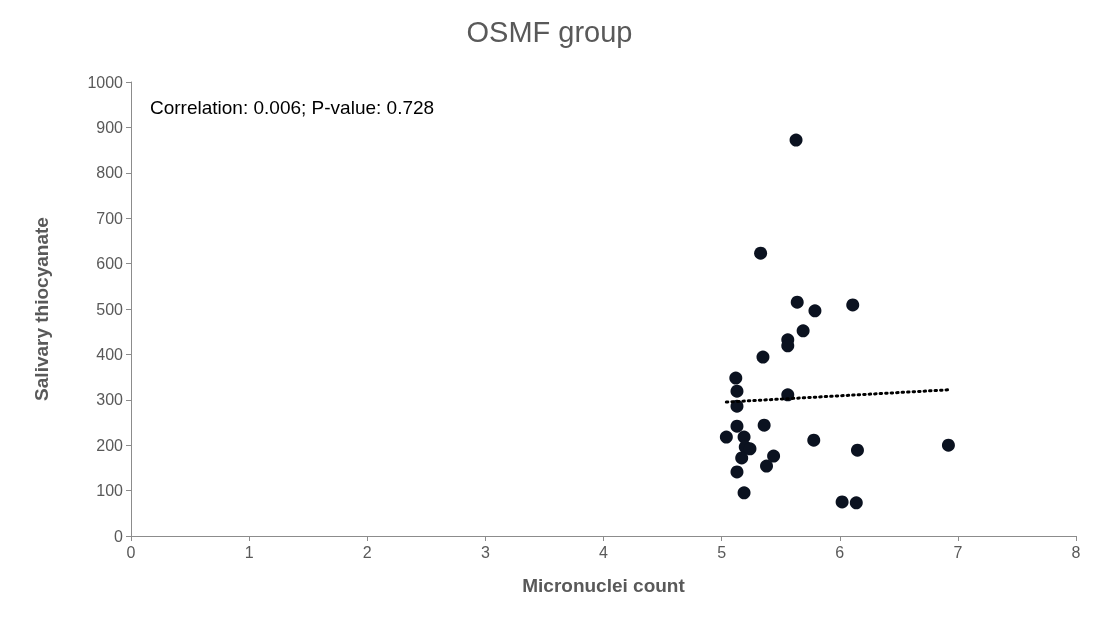  I want to click on y-tick-label: 900, so click(110, 127).